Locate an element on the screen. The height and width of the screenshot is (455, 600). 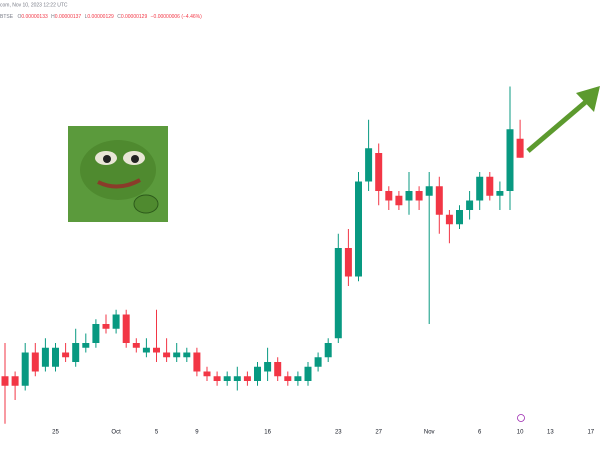
arrow is located at coordinates (563, 119).